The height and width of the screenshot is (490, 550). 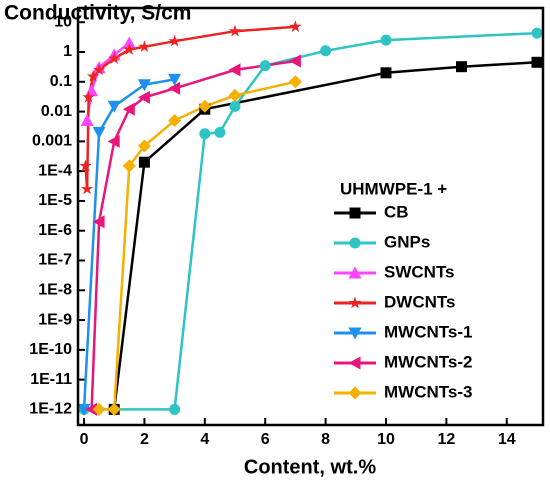 What do you see at coordinates (56, 111) in the screenshot?
I see `y-tick-label: 0.01` at bounding box center [56, 111].